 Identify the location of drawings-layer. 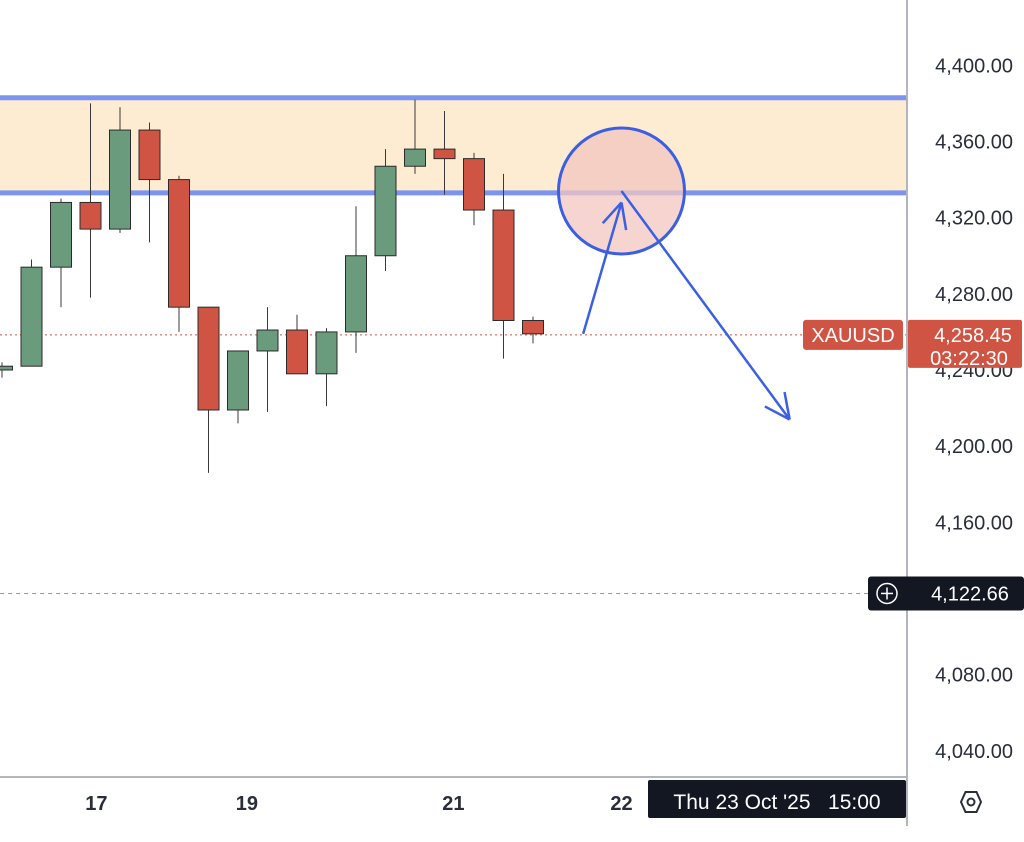
(674, 273).